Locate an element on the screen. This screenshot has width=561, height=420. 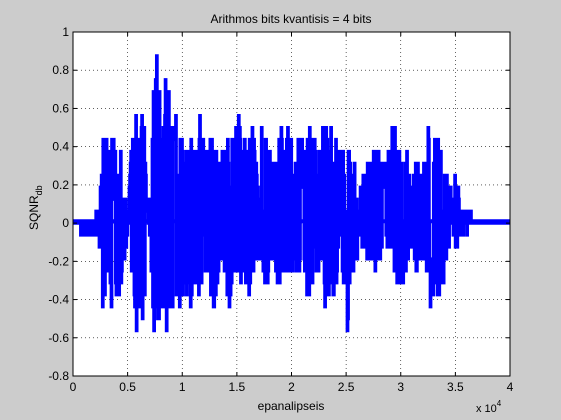
x-tick-label: 0 is located at coordinates (73, 387).